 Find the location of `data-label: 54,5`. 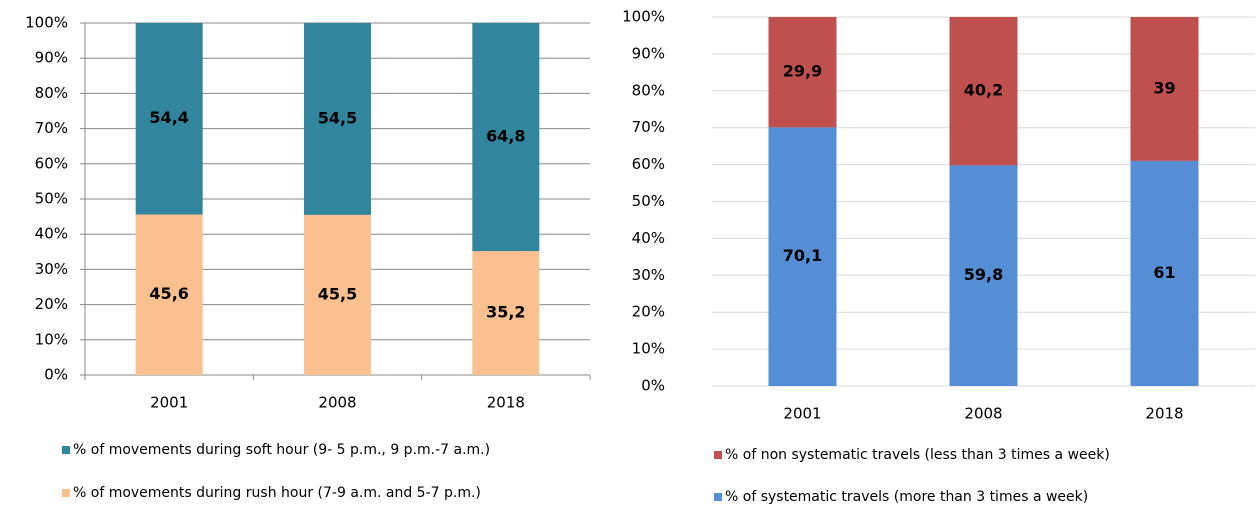

data-label: 54,5 is located at coordinates (337, 117).